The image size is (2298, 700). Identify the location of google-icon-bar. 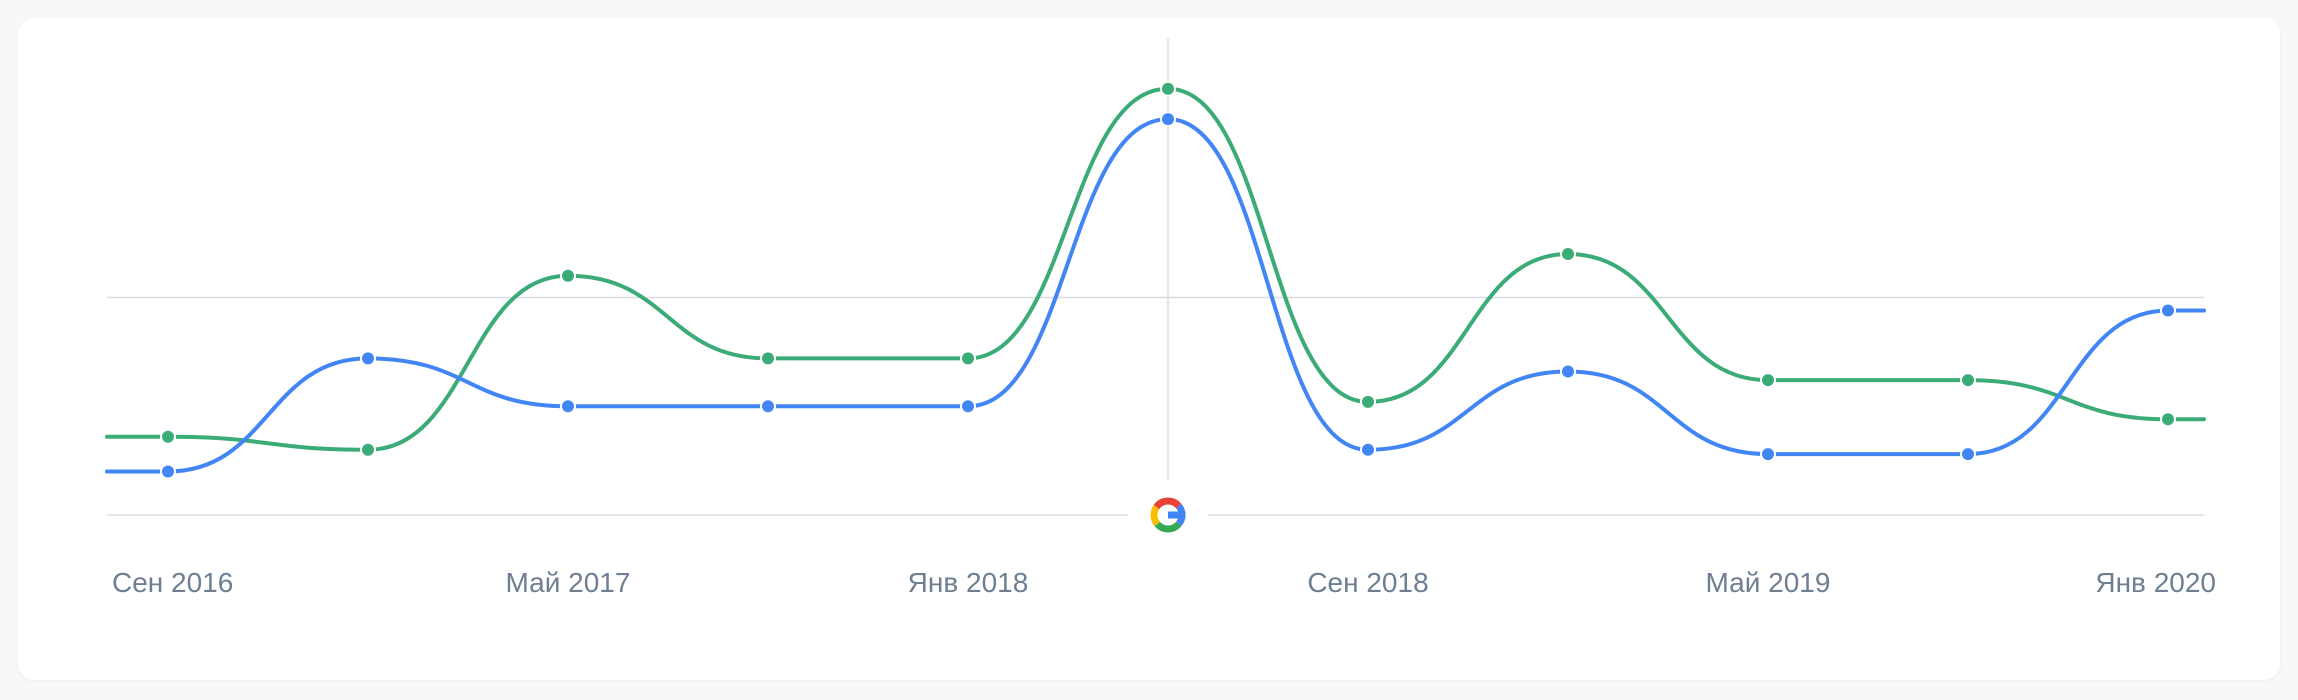
(1177, 515).